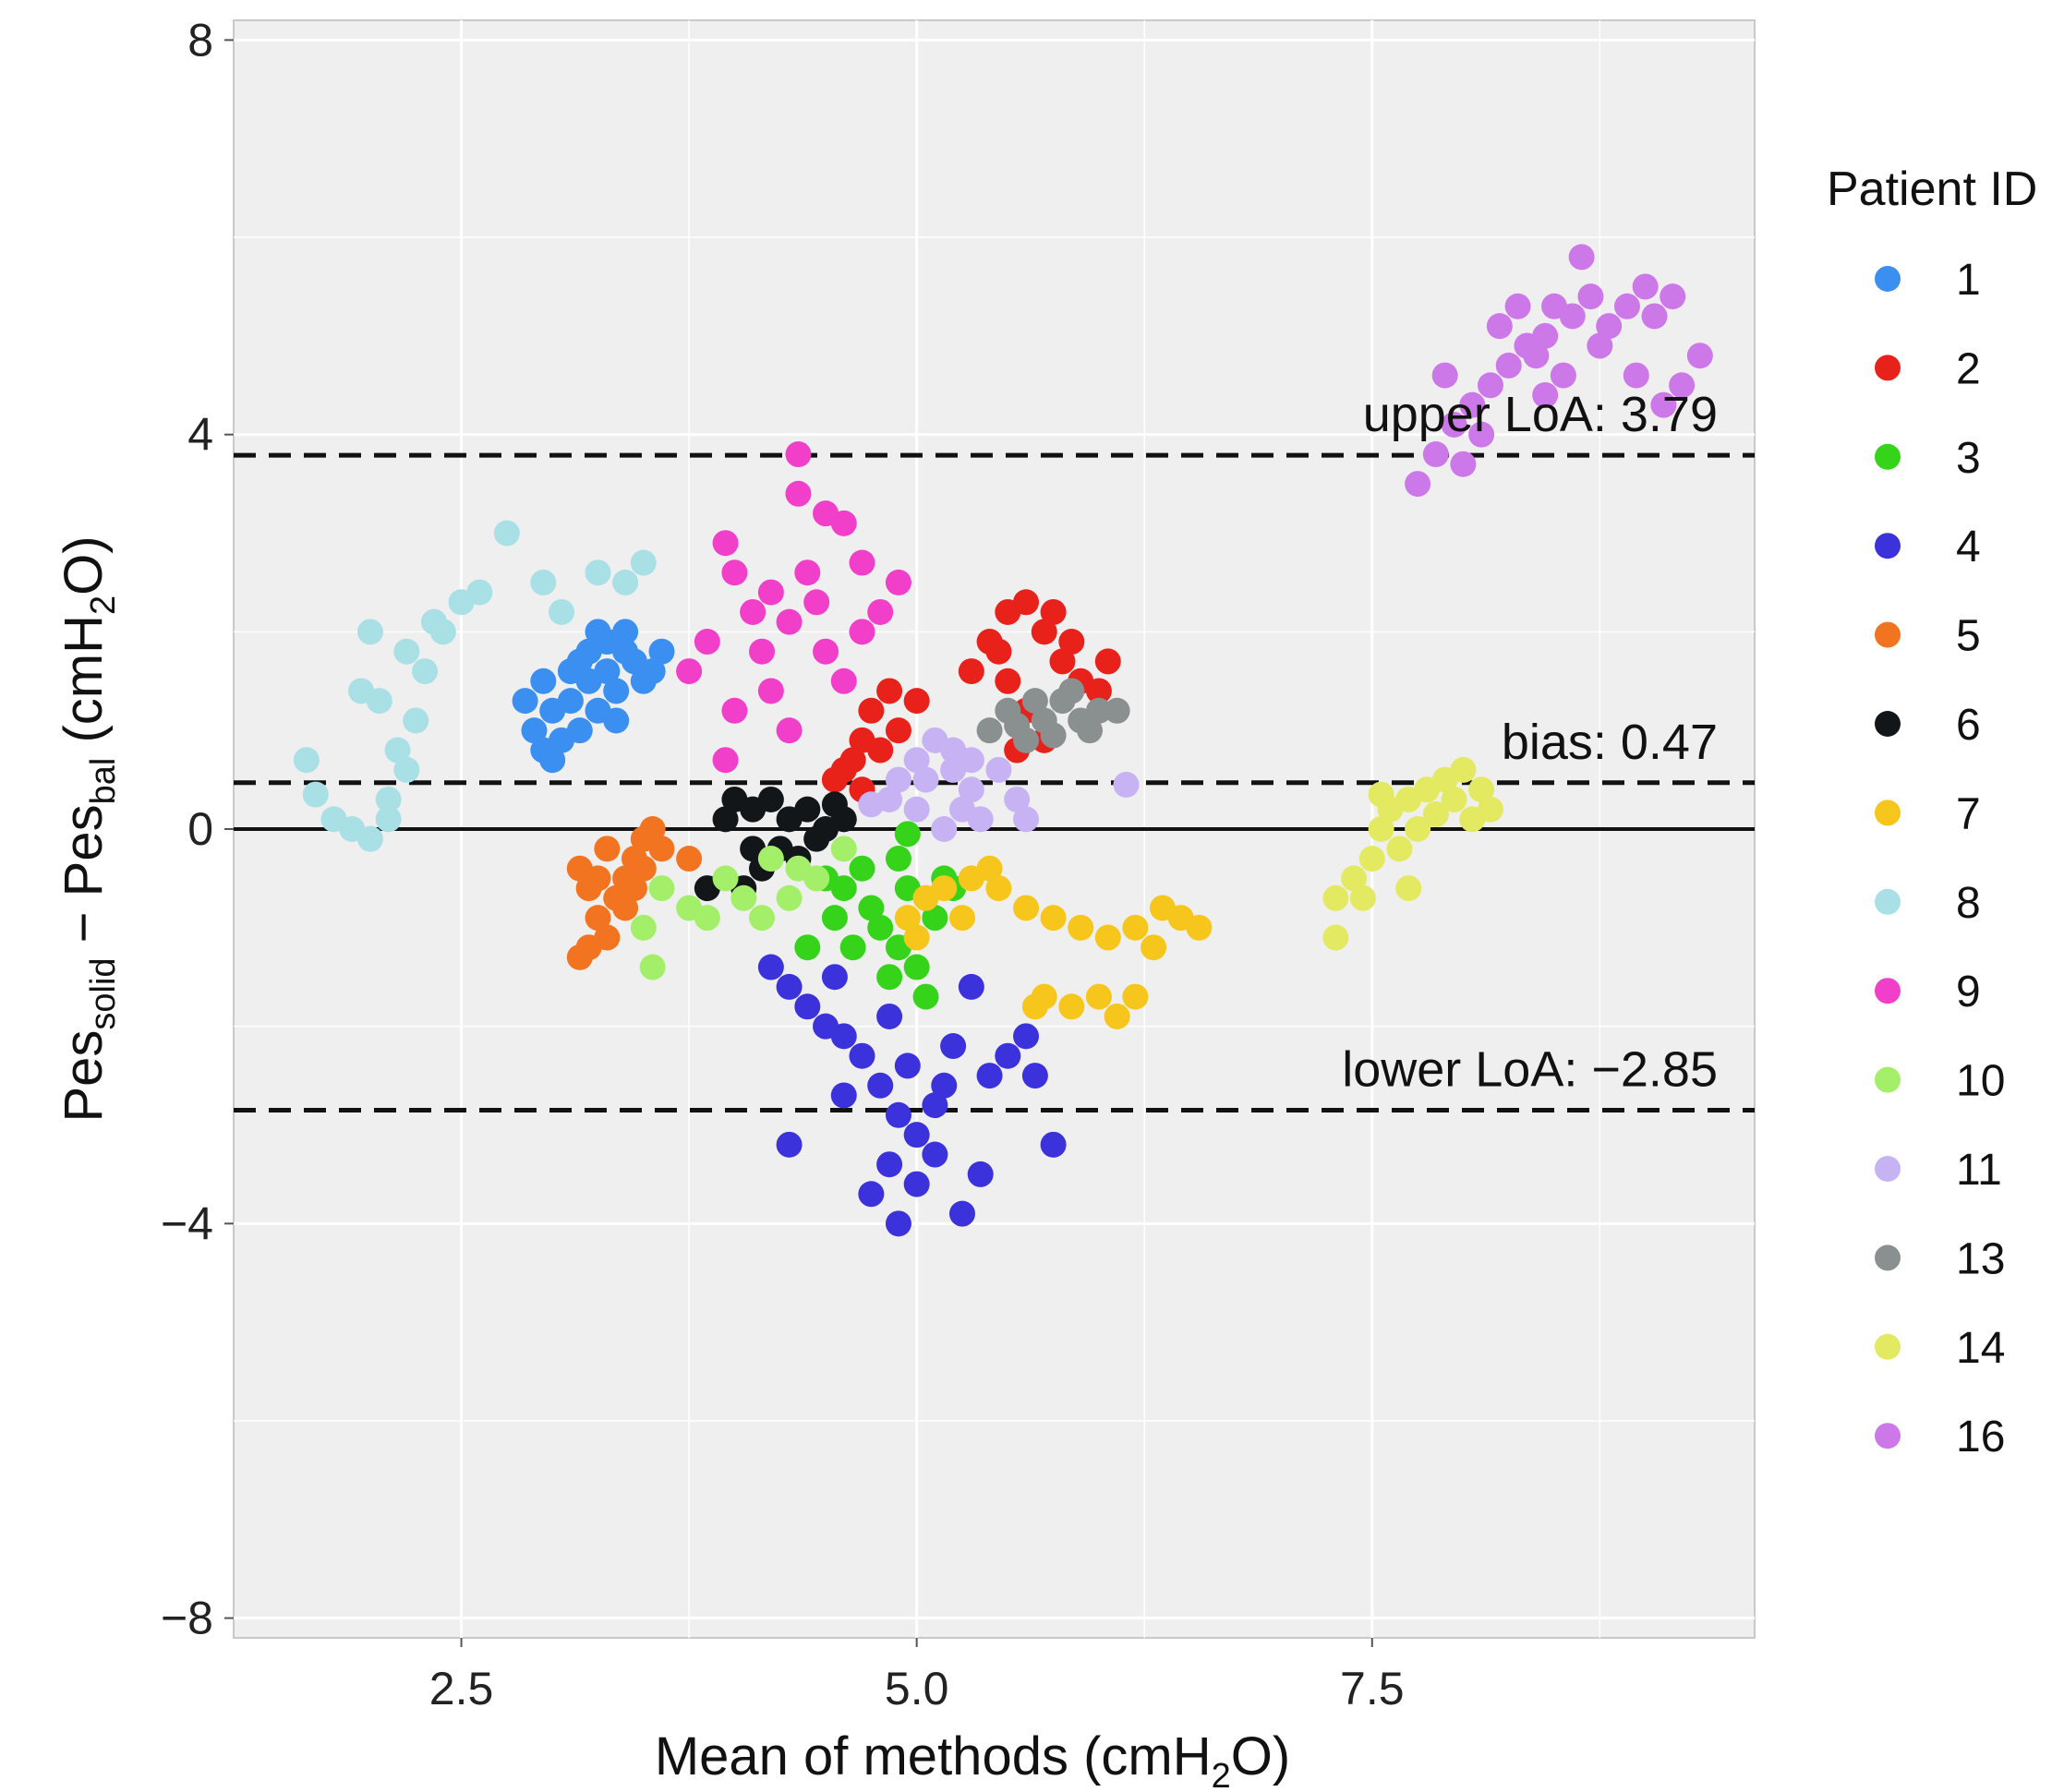 The image size is (2064, 1792). What do you see at coordinates (200, 435) in the screenshot?
I see `y-tick-label: 4` at bounding box center [200, 435].